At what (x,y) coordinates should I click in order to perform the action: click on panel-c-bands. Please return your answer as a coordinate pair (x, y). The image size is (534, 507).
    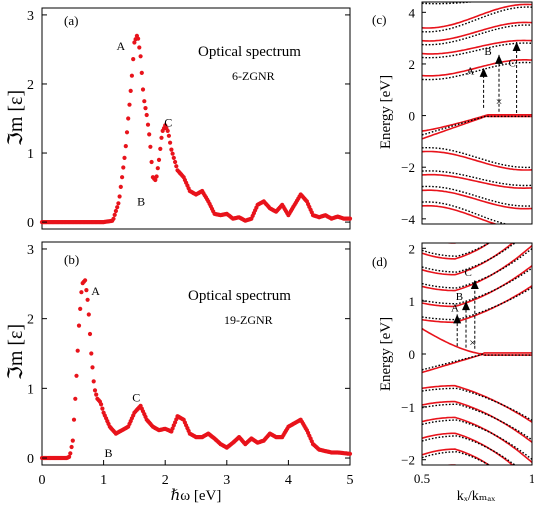
    Looking at the image, I should click on (477, 113).